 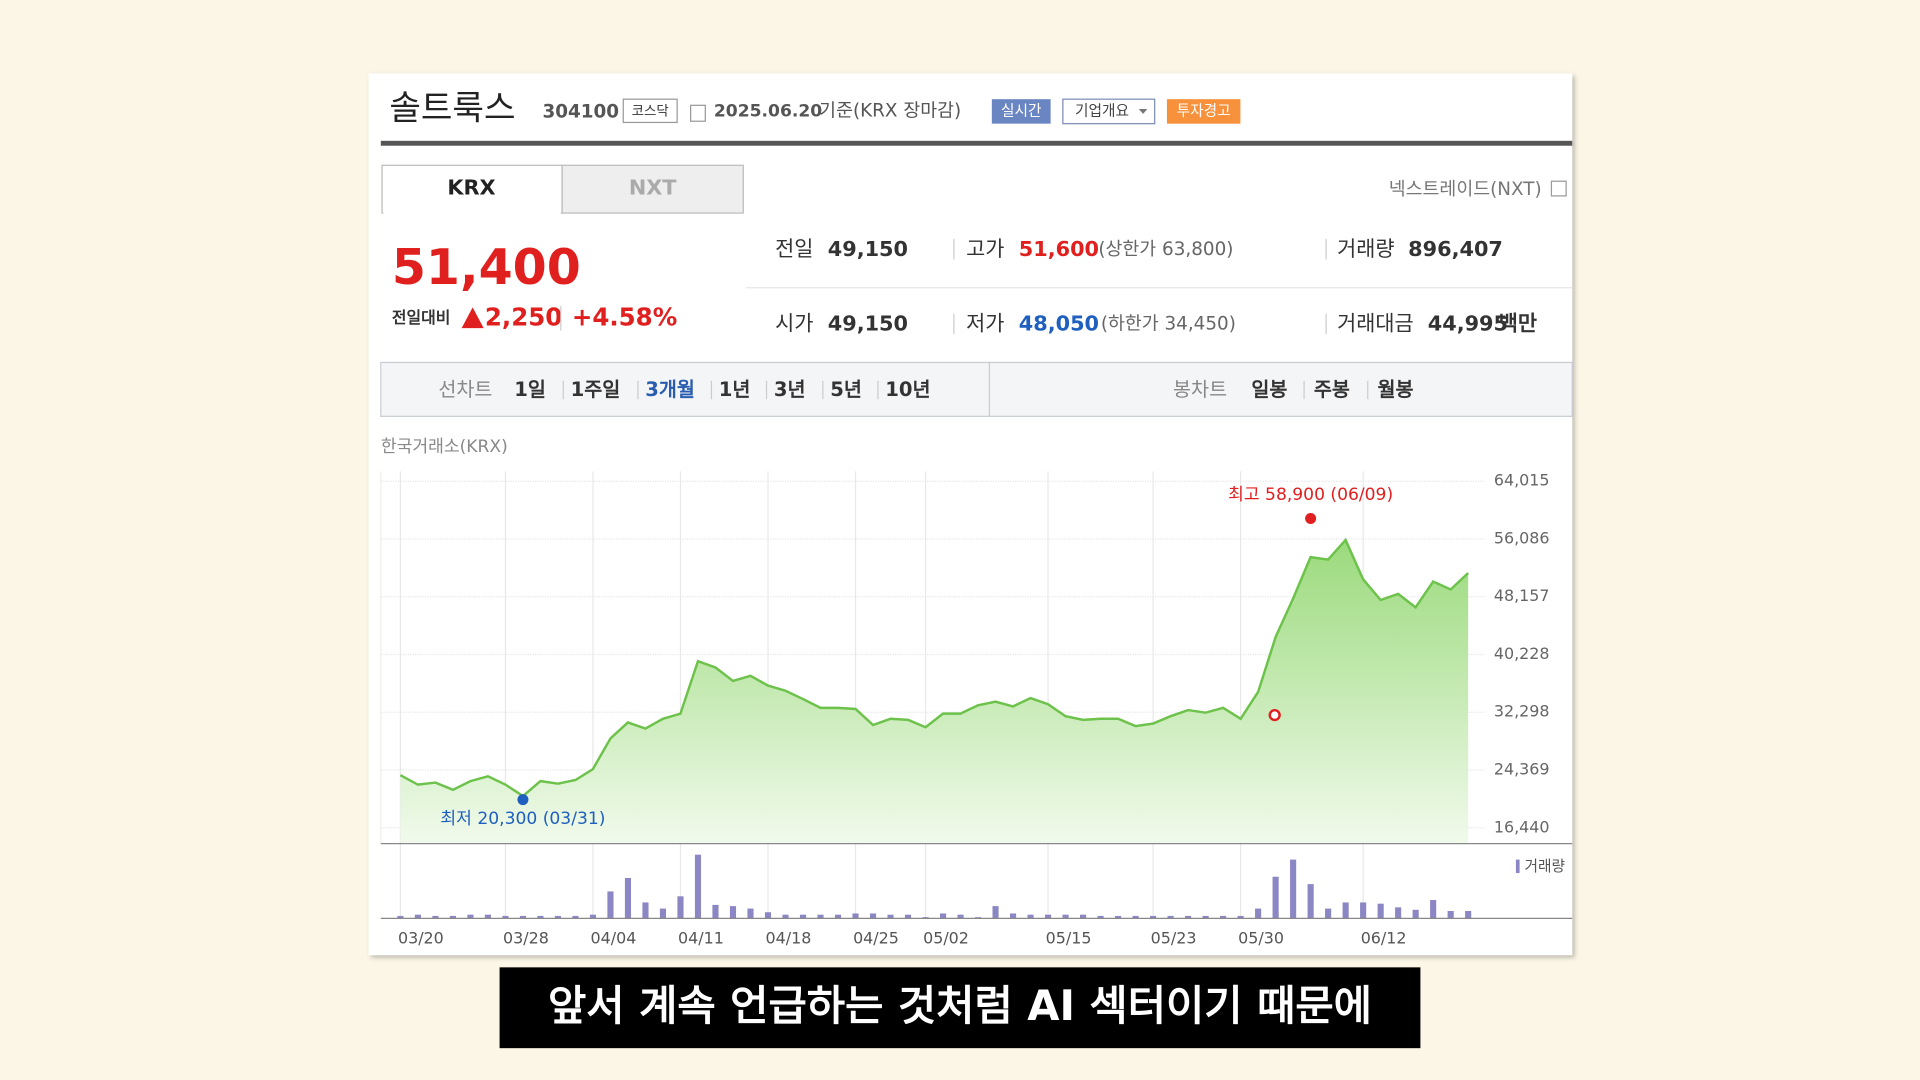 I want to click on warning-label: 투자경고, so click(x=1204, y=110).